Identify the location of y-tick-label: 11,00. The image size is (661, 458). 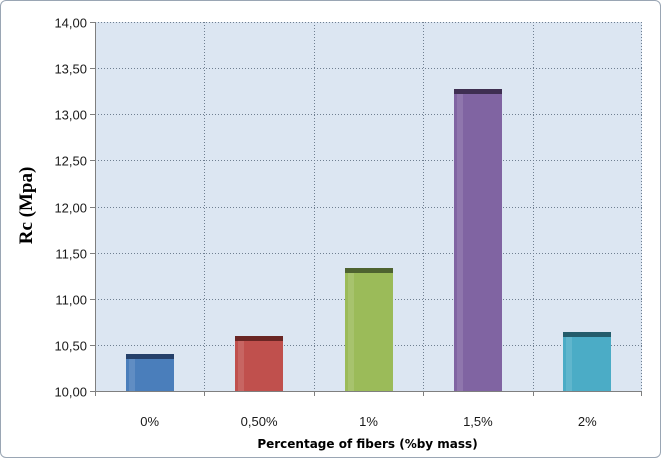
(71, 300).